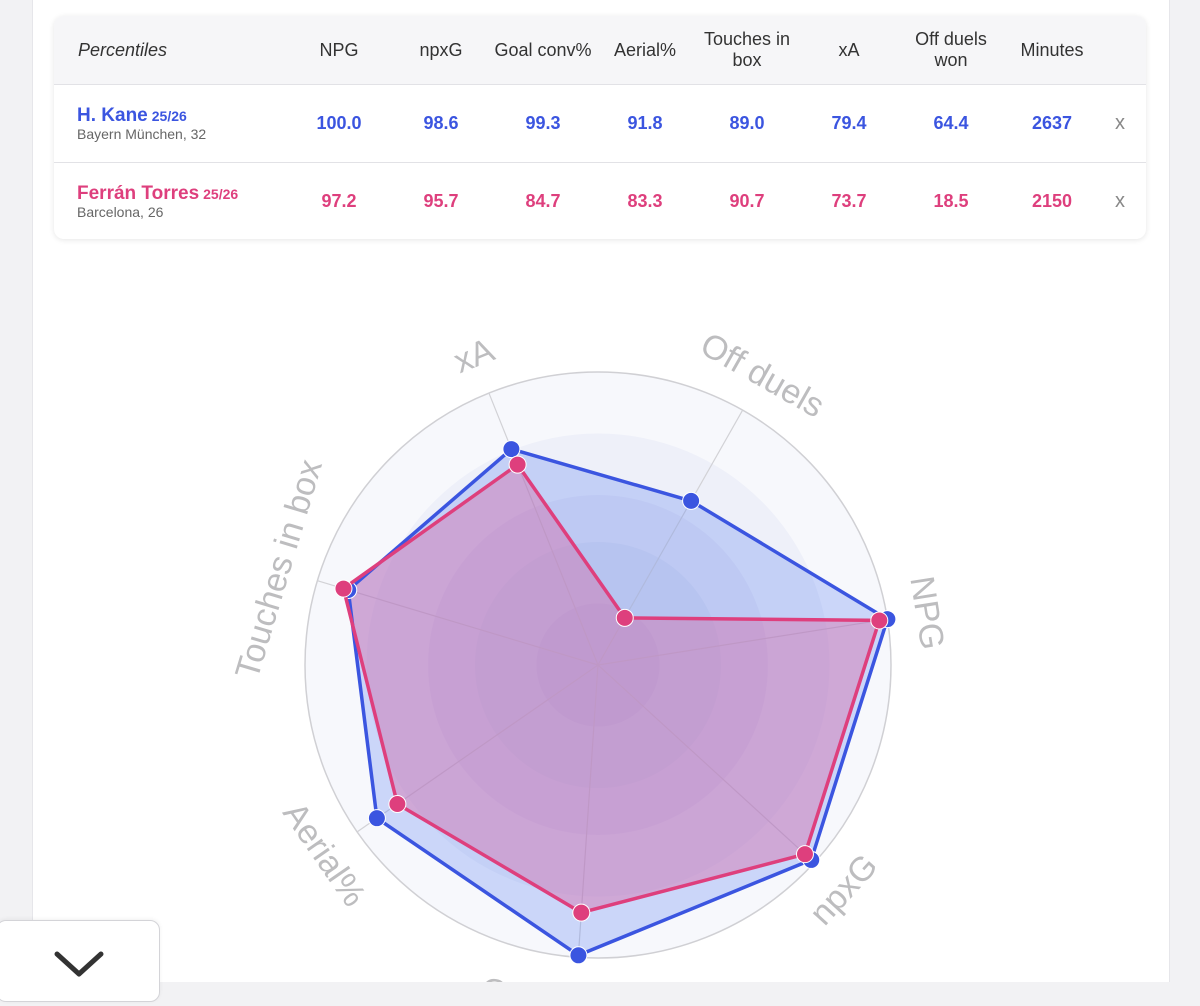  I want to click on cell-aerial: 83.3, so click(645, 201).